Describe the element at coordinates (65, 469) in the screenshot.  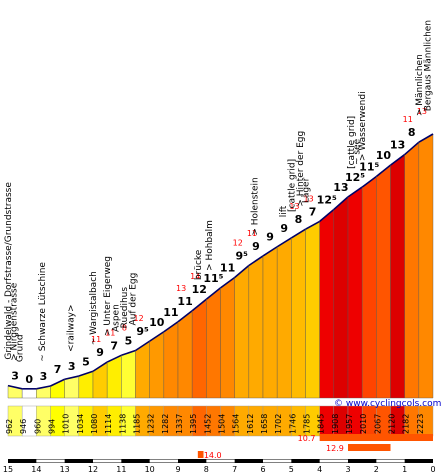
I see `x-tick-label: 13` at that location.